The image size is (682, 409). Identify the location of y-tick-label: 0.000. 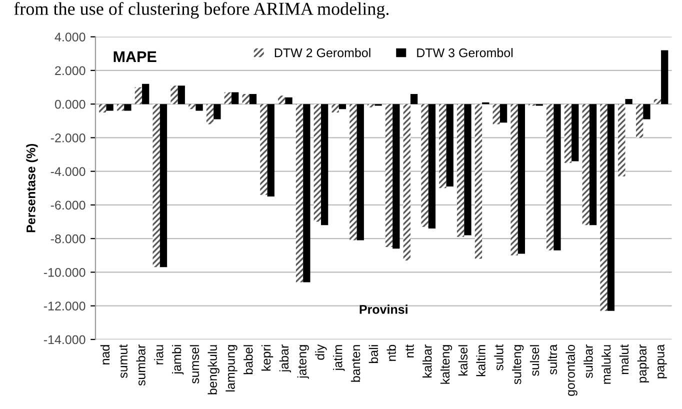
(70, 104).